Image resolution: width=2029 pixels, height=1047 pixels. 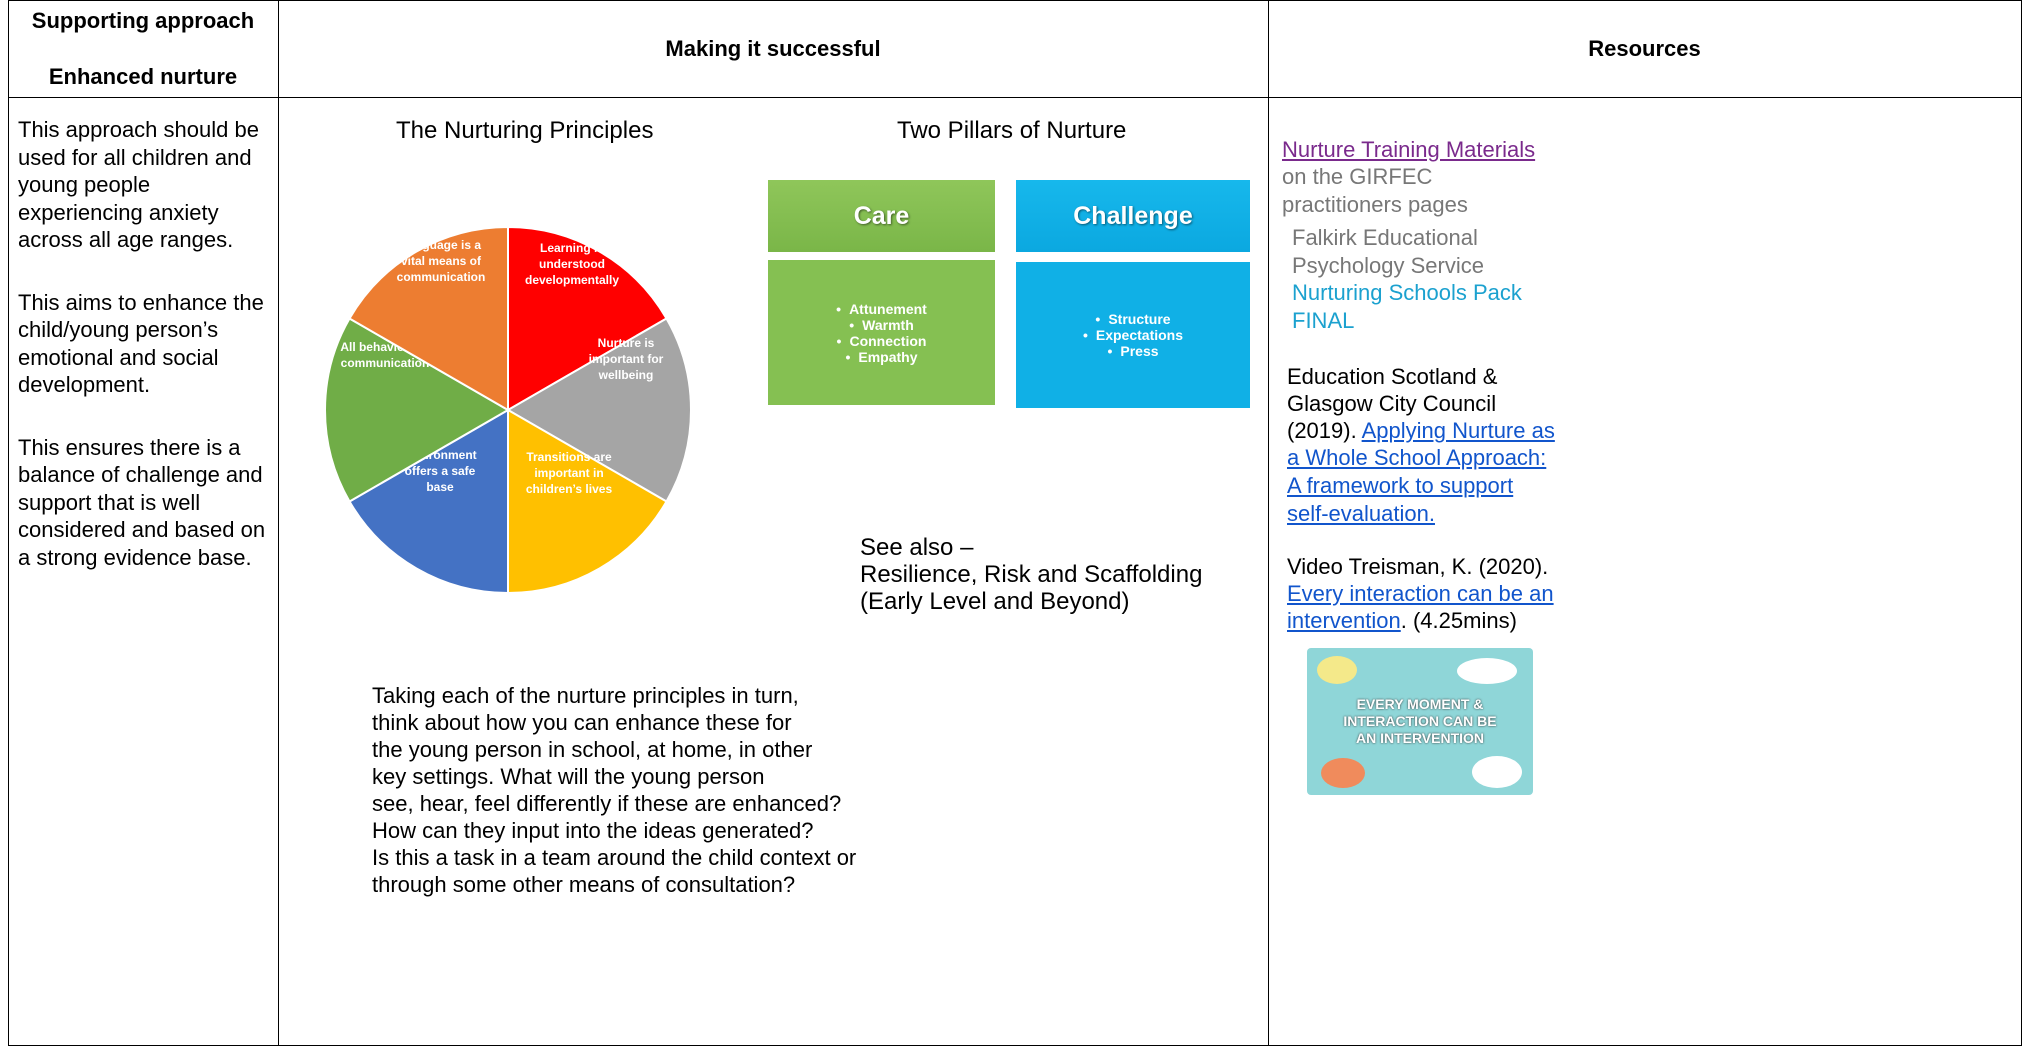 I want to click on resource-link: Nurture Training Materials, so click(x=1409, y=149).